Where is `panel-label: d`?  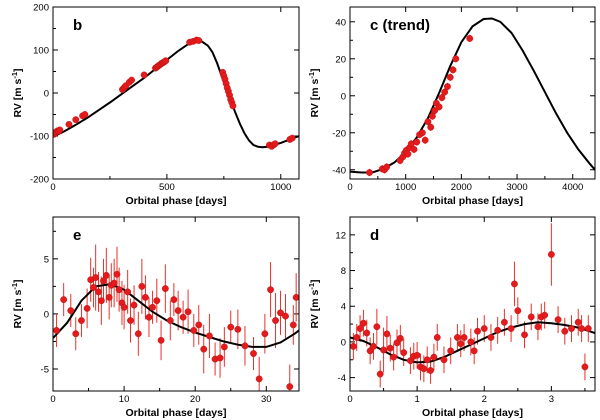 panel-label: d is located at coordinates (374, 235).